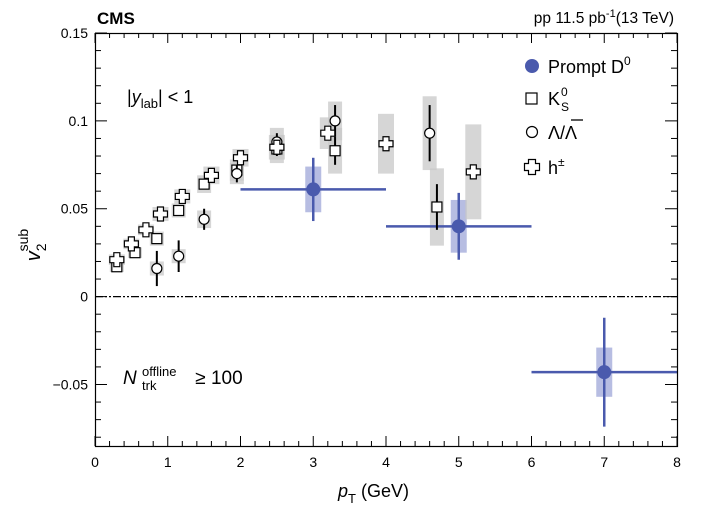 Image resolution: width=707 pixels, height=507 pixels. Describe the element at coordinates (532, 462) in the screenshot. I see `x-tick-label: 6` at that location.